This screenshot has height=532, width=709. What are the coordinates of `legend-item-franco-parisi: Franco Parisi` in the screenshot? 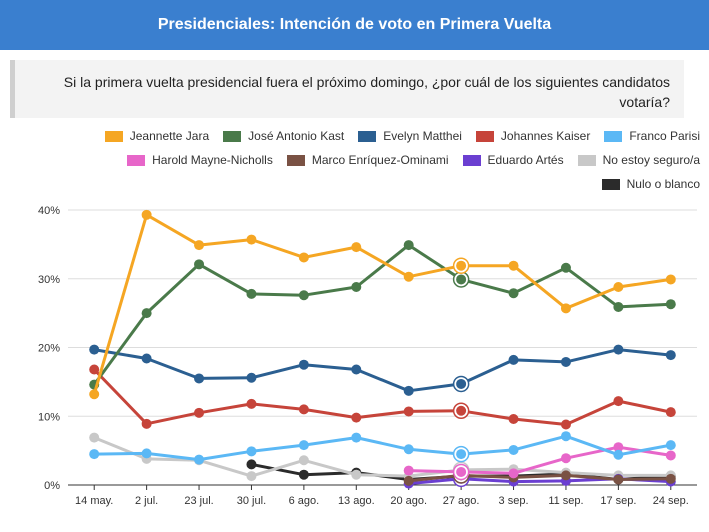 It's located at (652, 136).